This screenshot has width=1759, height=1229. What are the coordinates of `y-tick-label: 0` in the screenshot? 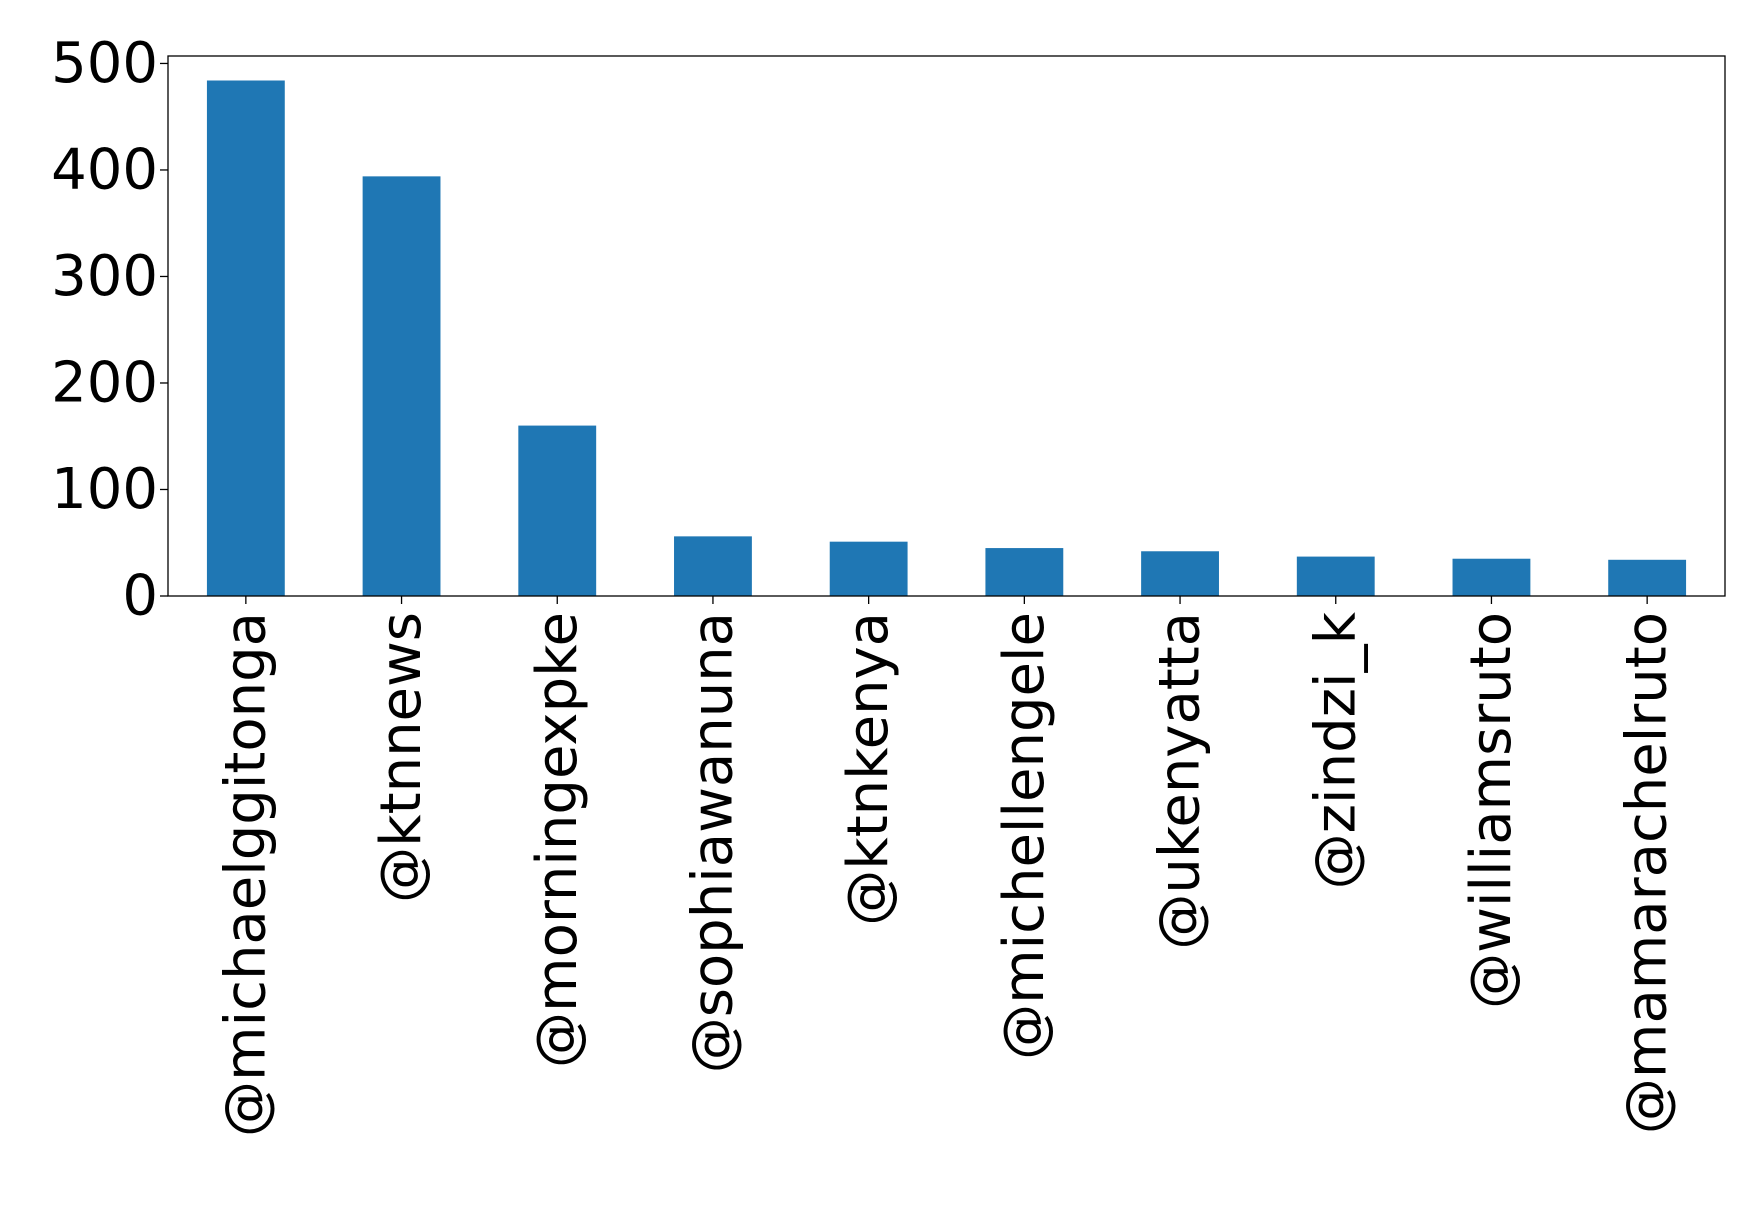 It's located at (140, 596).